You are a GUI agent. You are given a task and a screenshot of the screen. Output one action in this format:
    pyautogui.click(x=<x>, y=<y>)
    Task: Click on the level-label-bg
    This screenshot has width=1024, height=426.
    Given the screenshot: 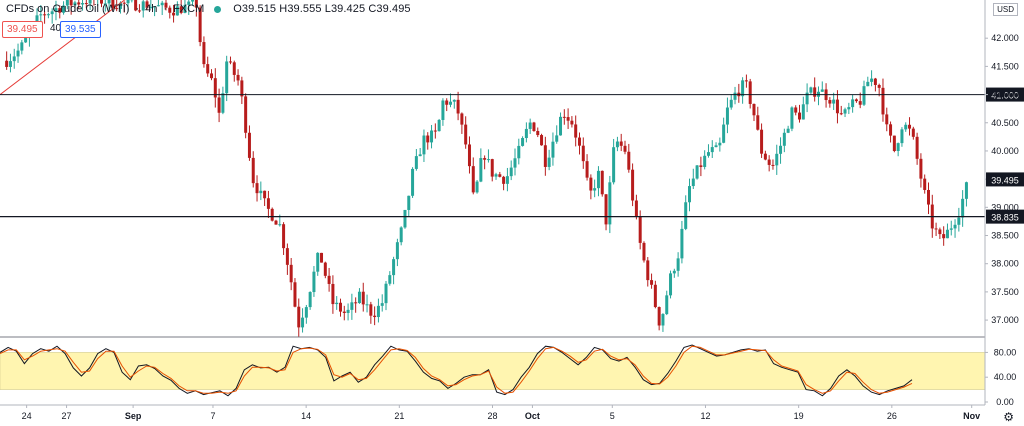 What is the action you would take?
    pyautogui.click(x=1005, y=94)
    